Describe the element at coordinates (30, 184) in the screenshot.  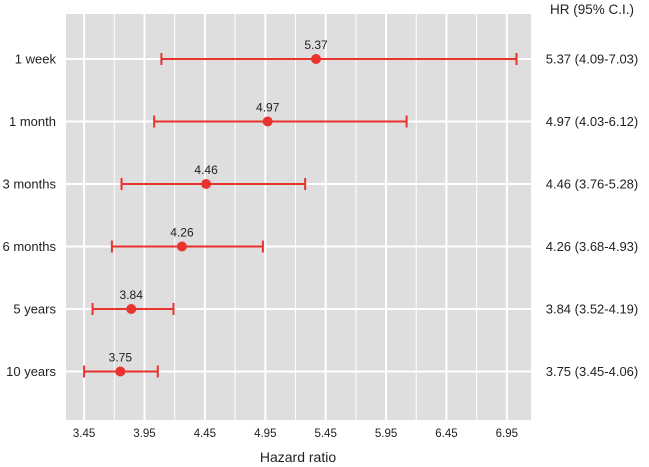
I see `row-label: 3 months` at that location.